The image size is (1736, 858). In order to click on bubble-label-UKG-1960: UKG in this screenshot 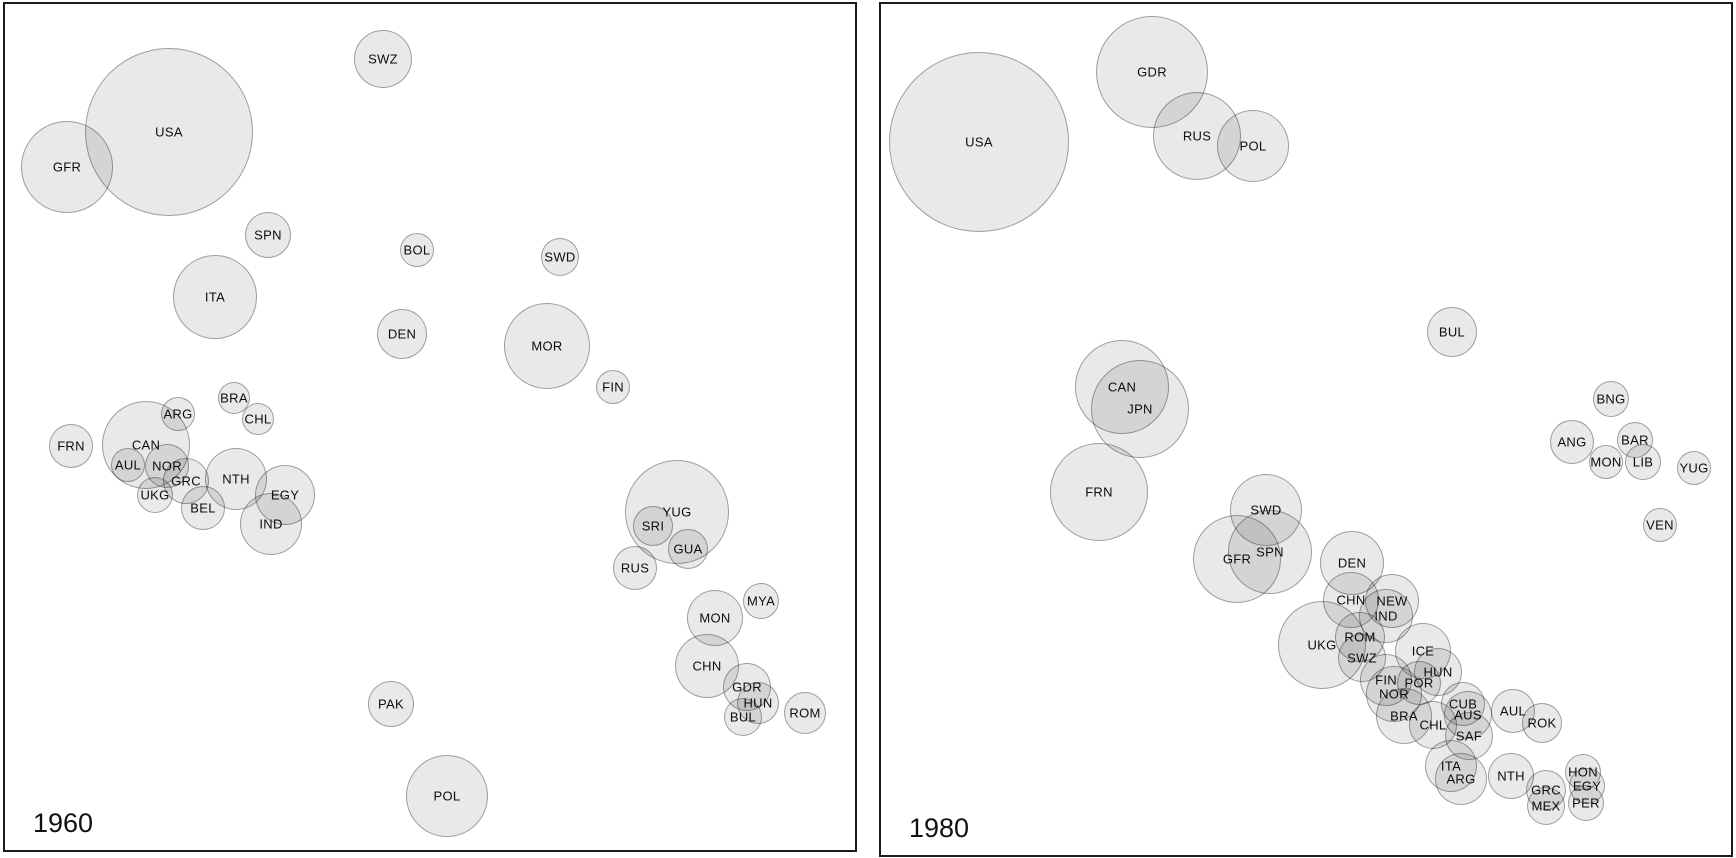, I will do `click(155, 495)`.